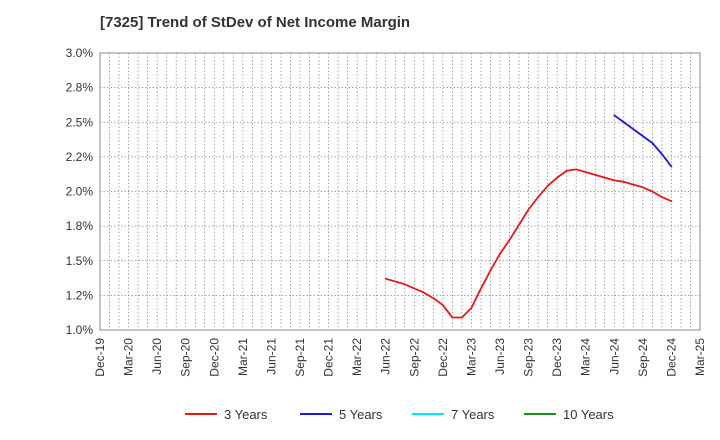 This screenshot has width=720, height=440. I want to click on y-tick-label: 1.8%, so click(80, 226).